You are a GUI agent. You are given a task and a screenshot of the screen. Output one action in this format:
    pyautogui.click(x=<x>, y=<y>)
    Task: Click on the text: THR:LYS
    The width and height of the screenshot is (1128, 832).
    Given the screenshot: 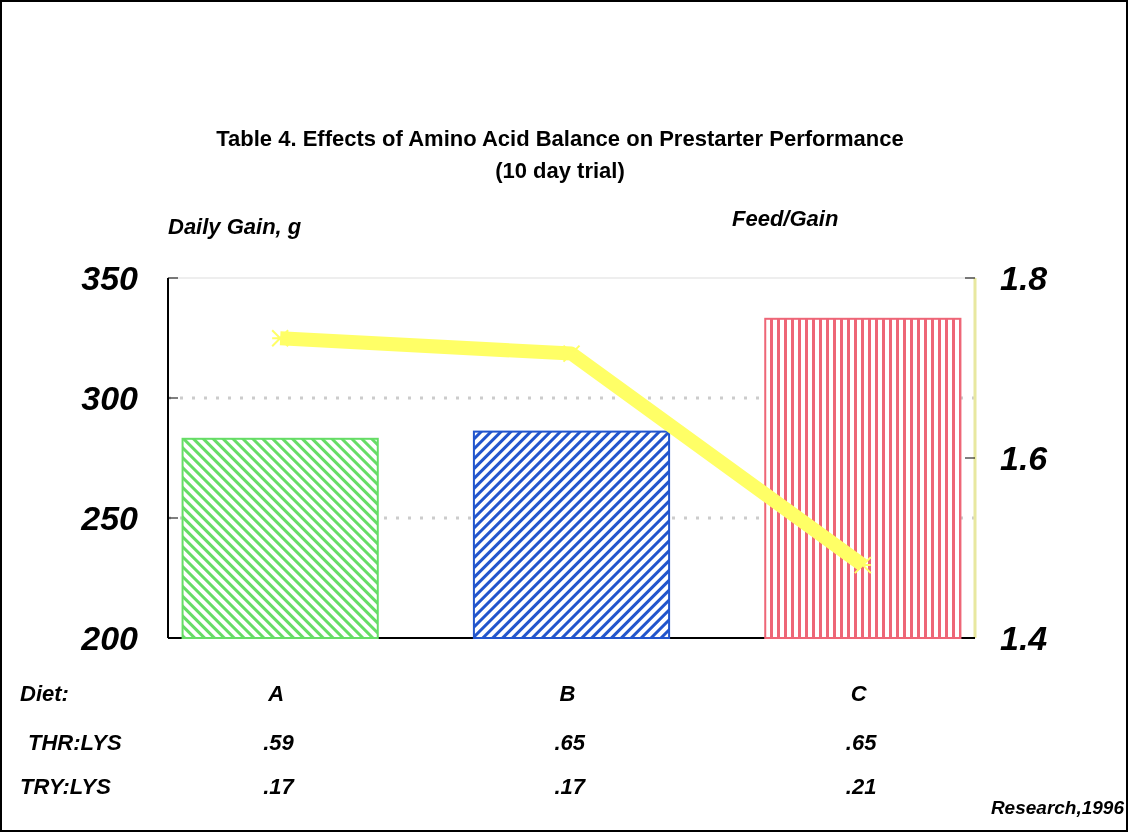 What is the action you would take?
    pyautogui.click(x=75, y=742)
    